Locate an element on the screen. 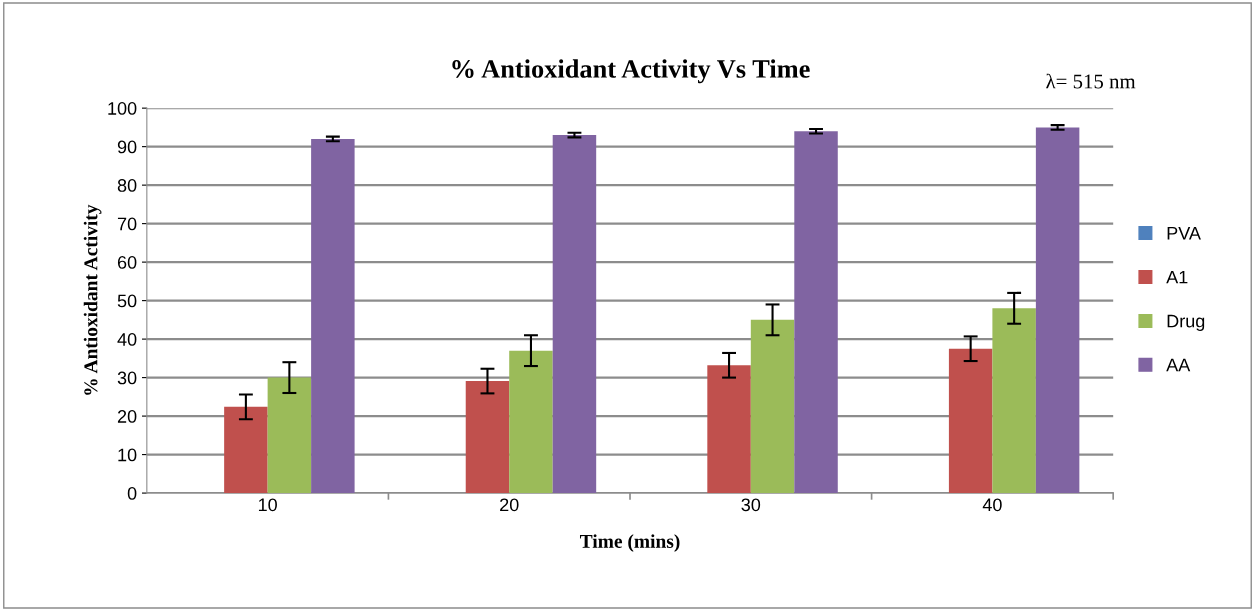  y-axis-title: % Antioxidant Activity is located at coordinates (92, 299).